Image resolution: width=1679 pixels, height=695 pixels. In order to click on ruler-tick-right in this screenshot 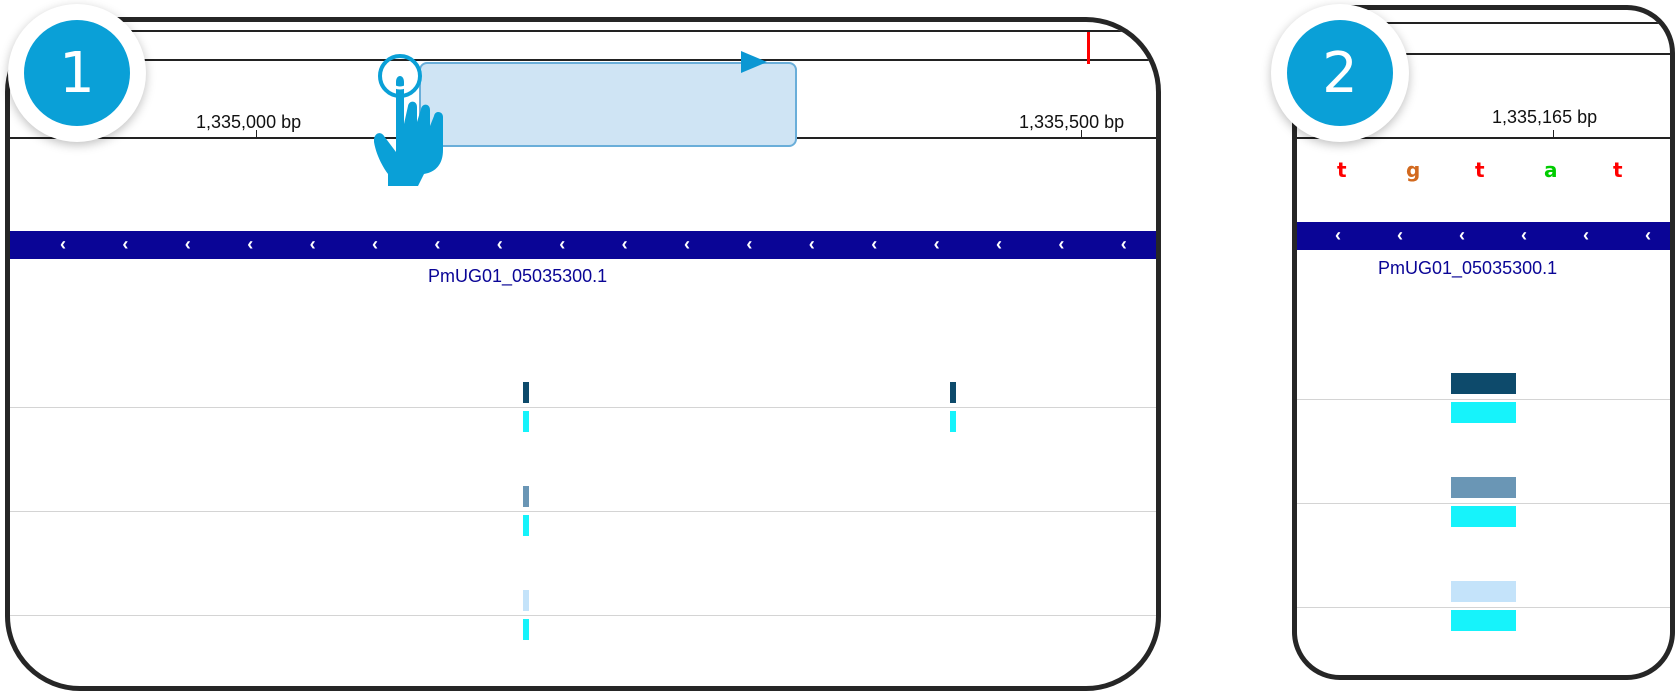, I will do `click(1081, 134)`.